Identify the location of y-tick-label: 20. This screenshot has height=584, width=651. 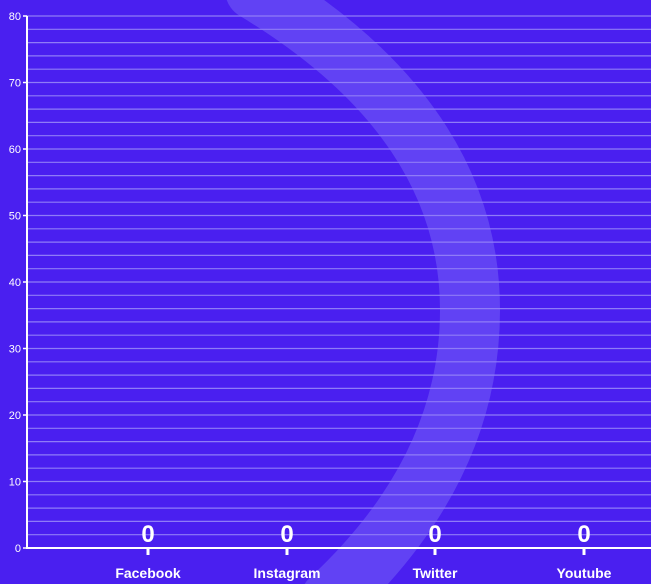
(15, 416).